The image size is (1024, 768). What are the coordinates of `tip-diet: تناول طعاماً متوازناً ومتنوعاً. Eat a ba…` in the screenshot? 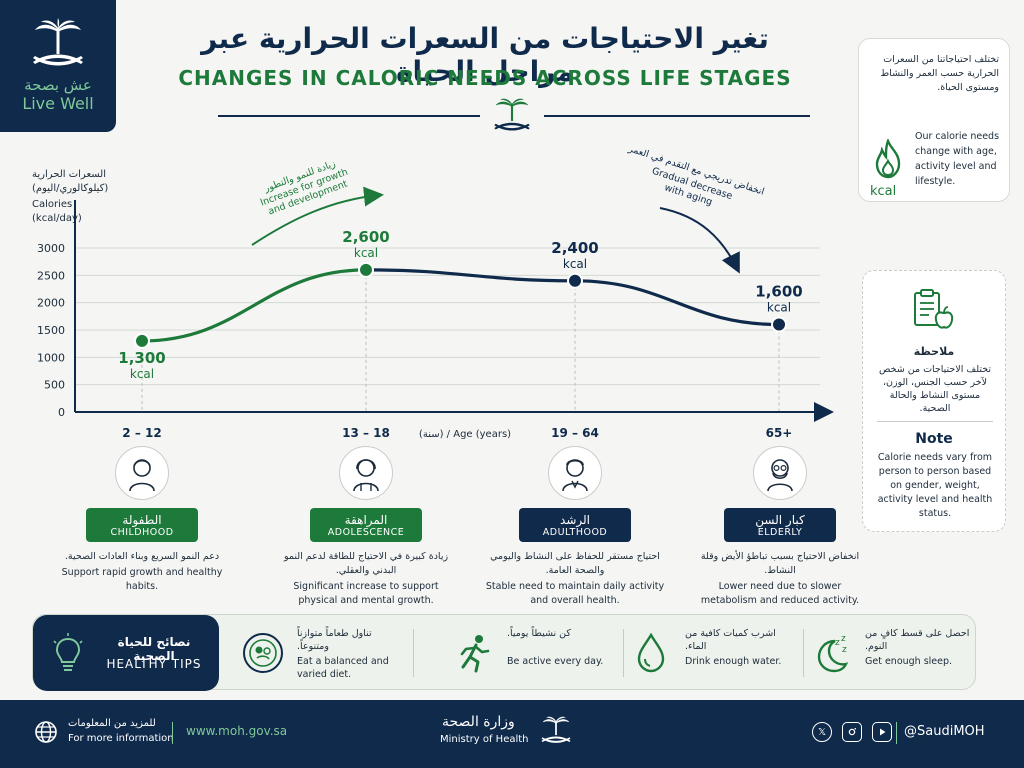 It's located at (323, 653).